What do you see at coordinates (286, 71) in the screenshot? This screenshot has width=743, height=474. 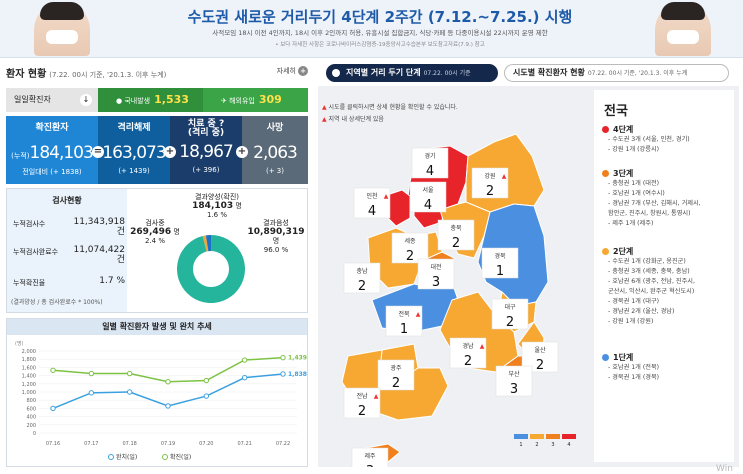 I see `more-label: 자세히` at bounding box center [286, 71].